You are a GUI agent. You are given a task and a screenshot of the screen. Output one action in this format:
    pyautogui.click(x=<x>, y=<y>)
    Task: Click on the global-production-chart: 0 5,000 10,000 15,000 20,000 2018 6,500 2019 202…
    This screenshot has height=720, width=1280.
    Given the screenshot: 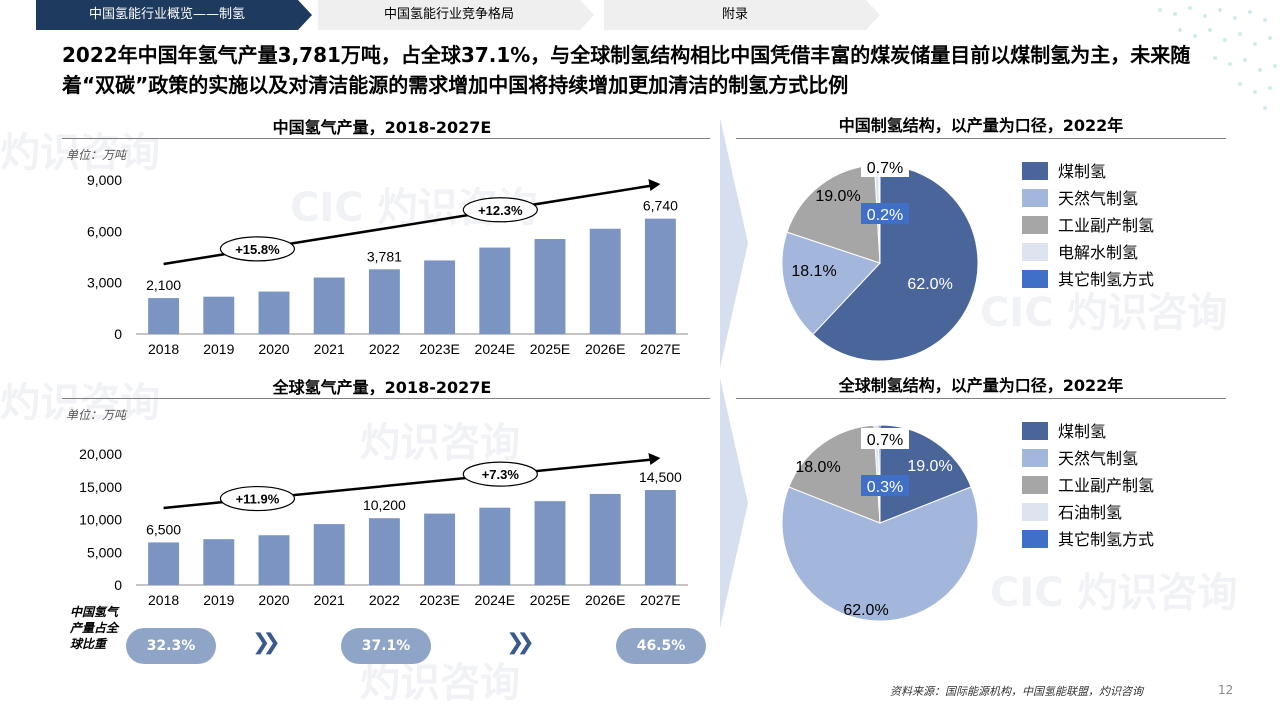 What is the action you would take?
    pyautogui.click(x=383, y=527)
    